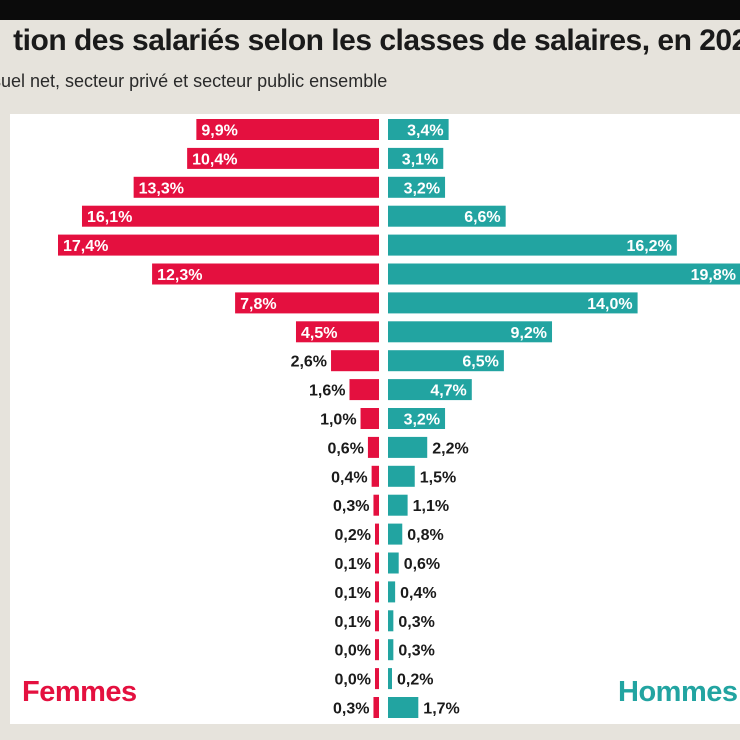 The width and height of the screenshot is (740, 740). What do you see at coordinates (480, 362) in the screenshot?
I see `label-hommes-8: 6,5%` at bounding box center [480, 362].